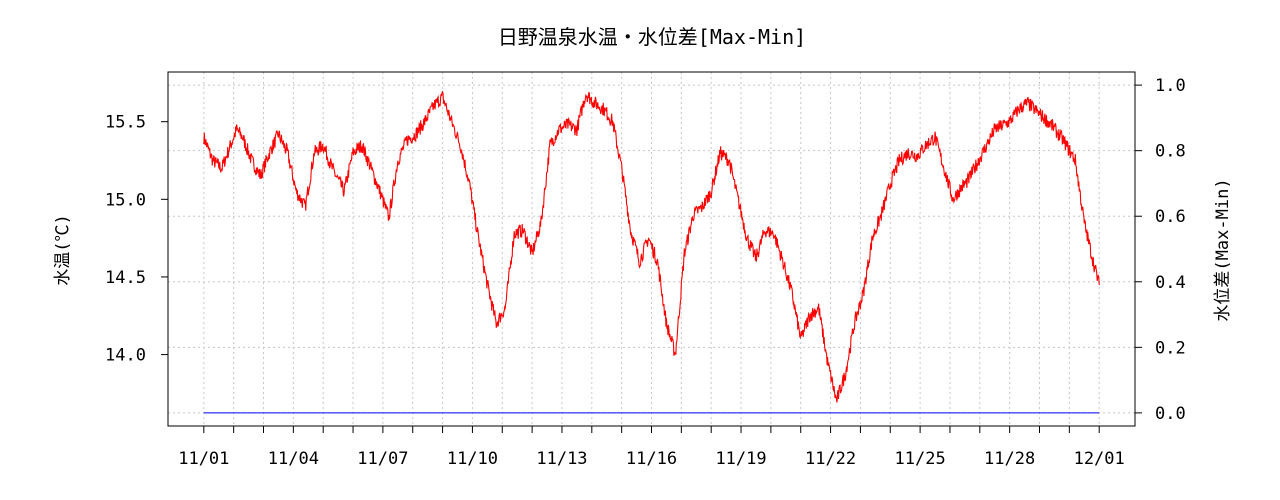 The height and width of the screenshot is (500, 1280). What do you see at coordinates (830, 459) in the screenshot?
I see `x-tick-label: 11/22` at bounding box center [830, 459].